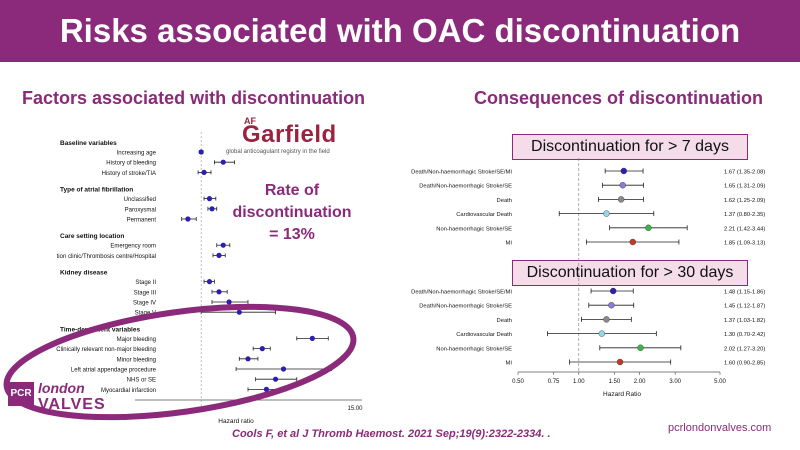 Image resolution: width=800 pixels, height=450 pixels. I want to click on left-row-label: Major bleeding, so click(136, 340).